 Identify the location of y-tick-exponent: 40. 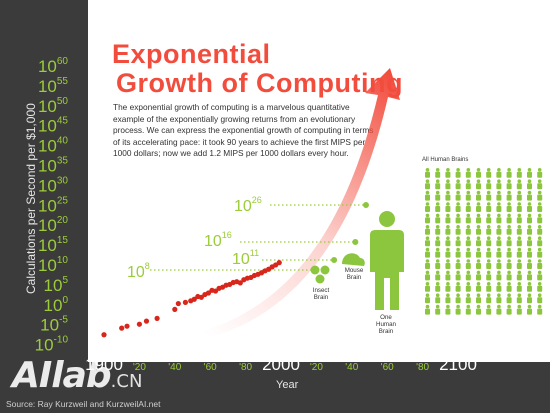
(63, 141).